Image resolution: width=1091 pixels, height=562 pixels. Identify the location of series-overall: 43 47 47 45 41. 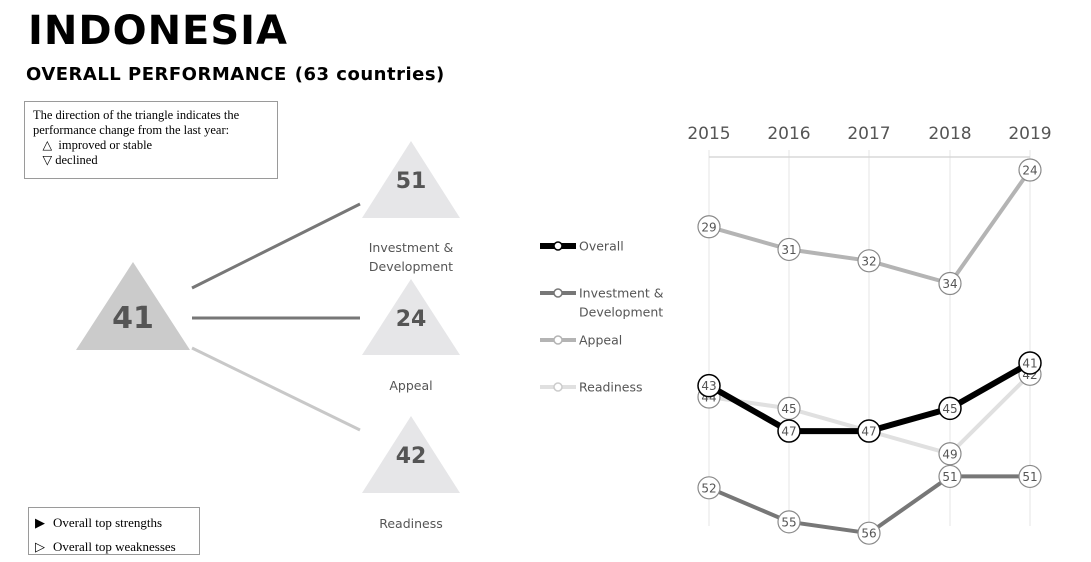
(869, 397).